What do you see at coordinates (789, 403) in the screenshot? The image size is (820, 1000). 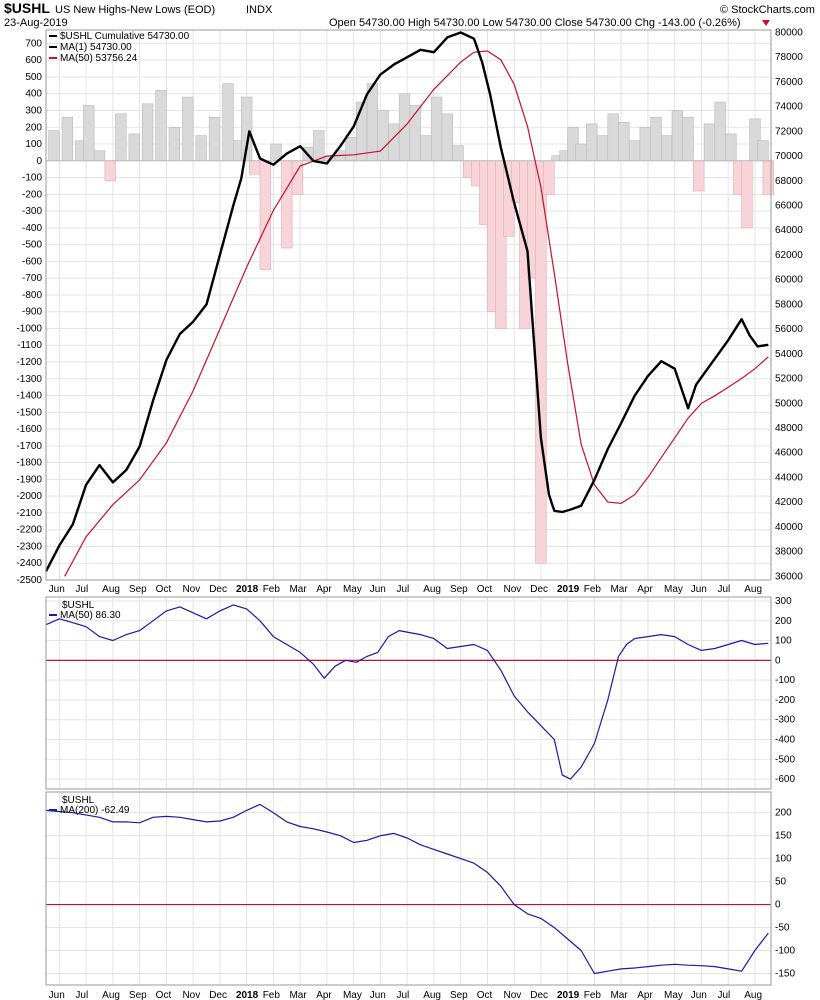 I see `right-y-tick-label: 50000` at bounding box center [789, 403].